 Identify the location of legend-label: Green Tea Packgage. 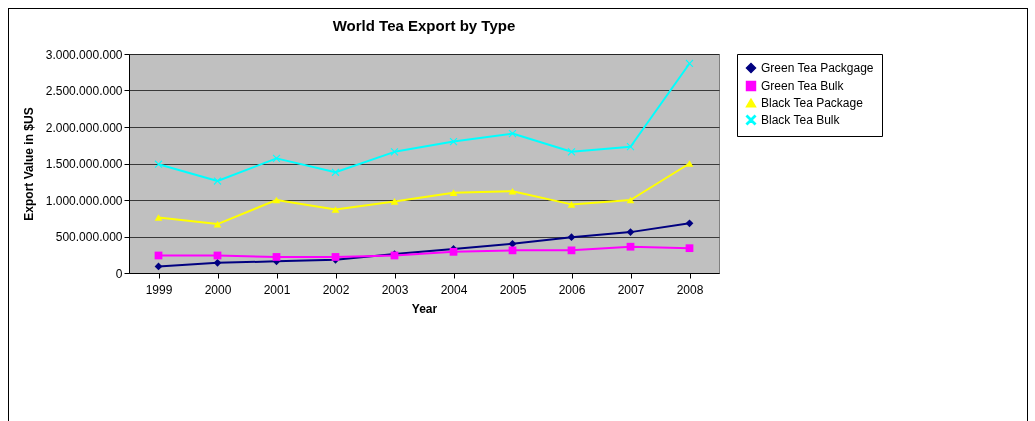
(817, 68).